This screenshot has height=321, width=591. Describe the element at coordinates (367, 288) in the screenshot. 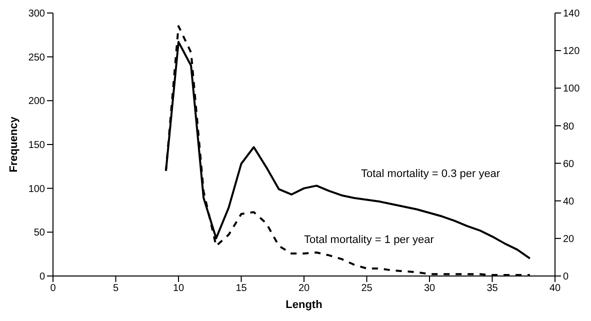

I see `x-tick-label: 25` at that location.